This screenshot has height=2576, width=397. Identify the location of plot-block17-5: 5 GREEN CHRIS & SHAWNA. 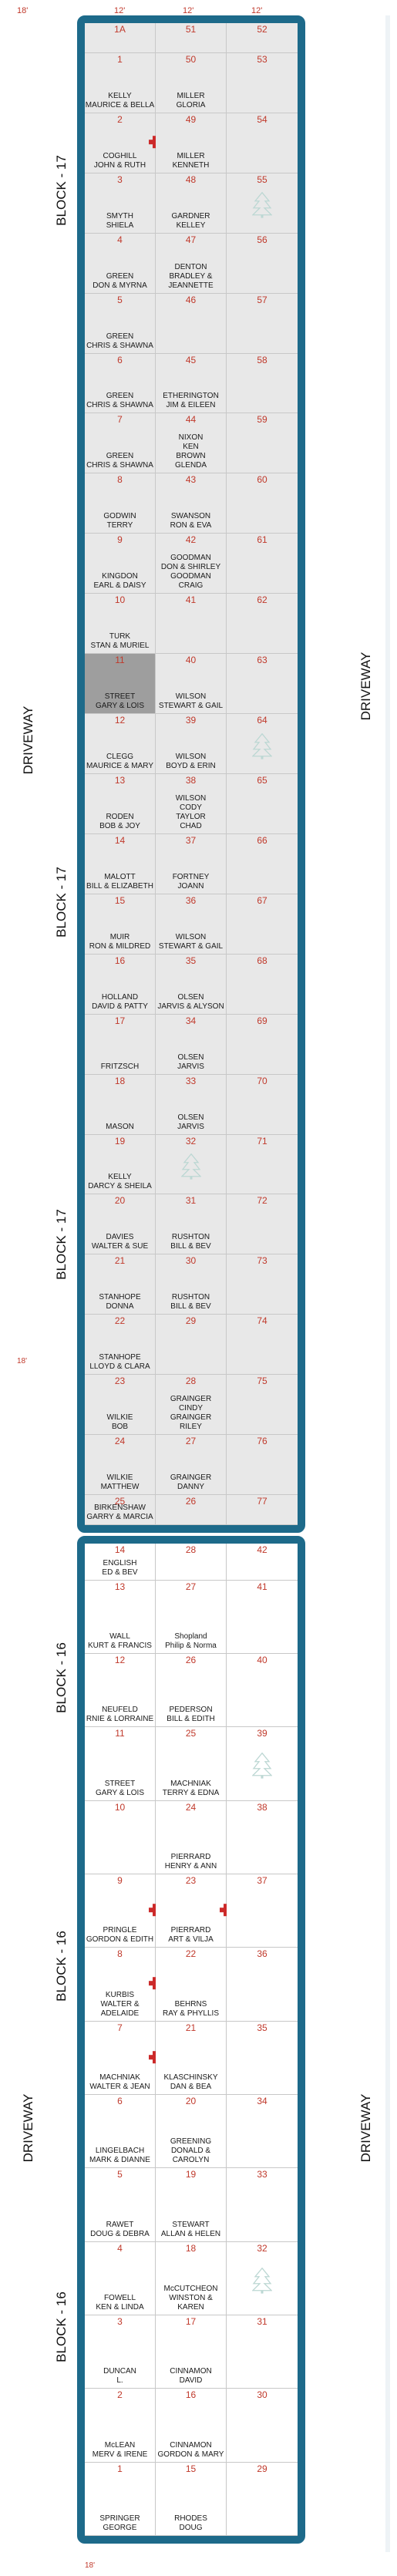
(120, 323).